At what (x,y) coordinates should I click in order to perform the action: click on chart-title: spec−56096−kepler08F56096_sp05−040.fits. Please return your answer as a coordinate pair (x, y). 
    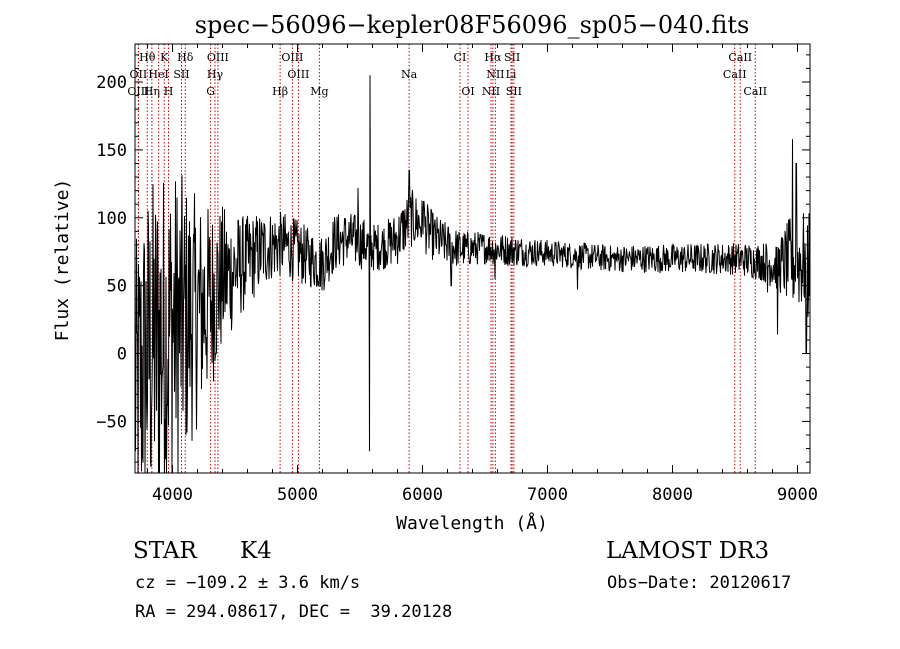
    Looking at the image, I should click on (472, 25).